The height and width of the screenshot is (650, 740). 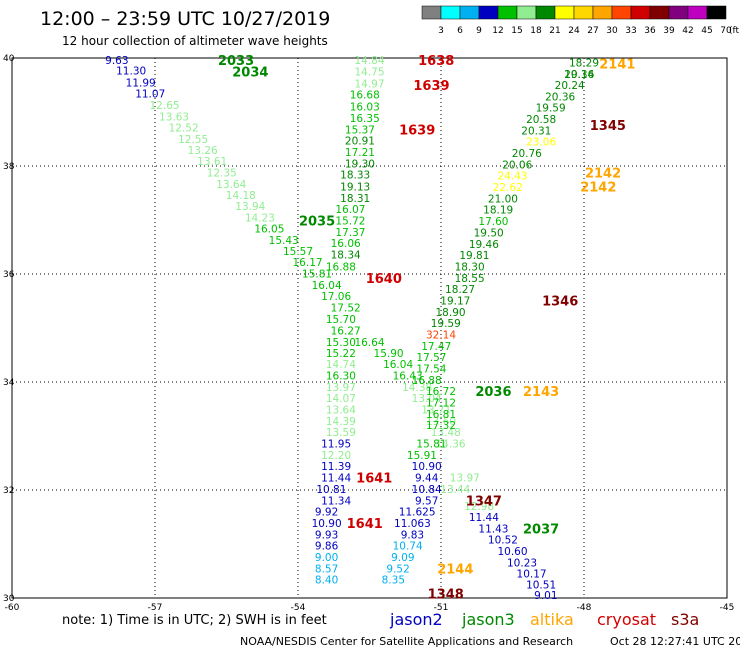 I want to click on color-scale-label: 24, so click(x=574, y=31).